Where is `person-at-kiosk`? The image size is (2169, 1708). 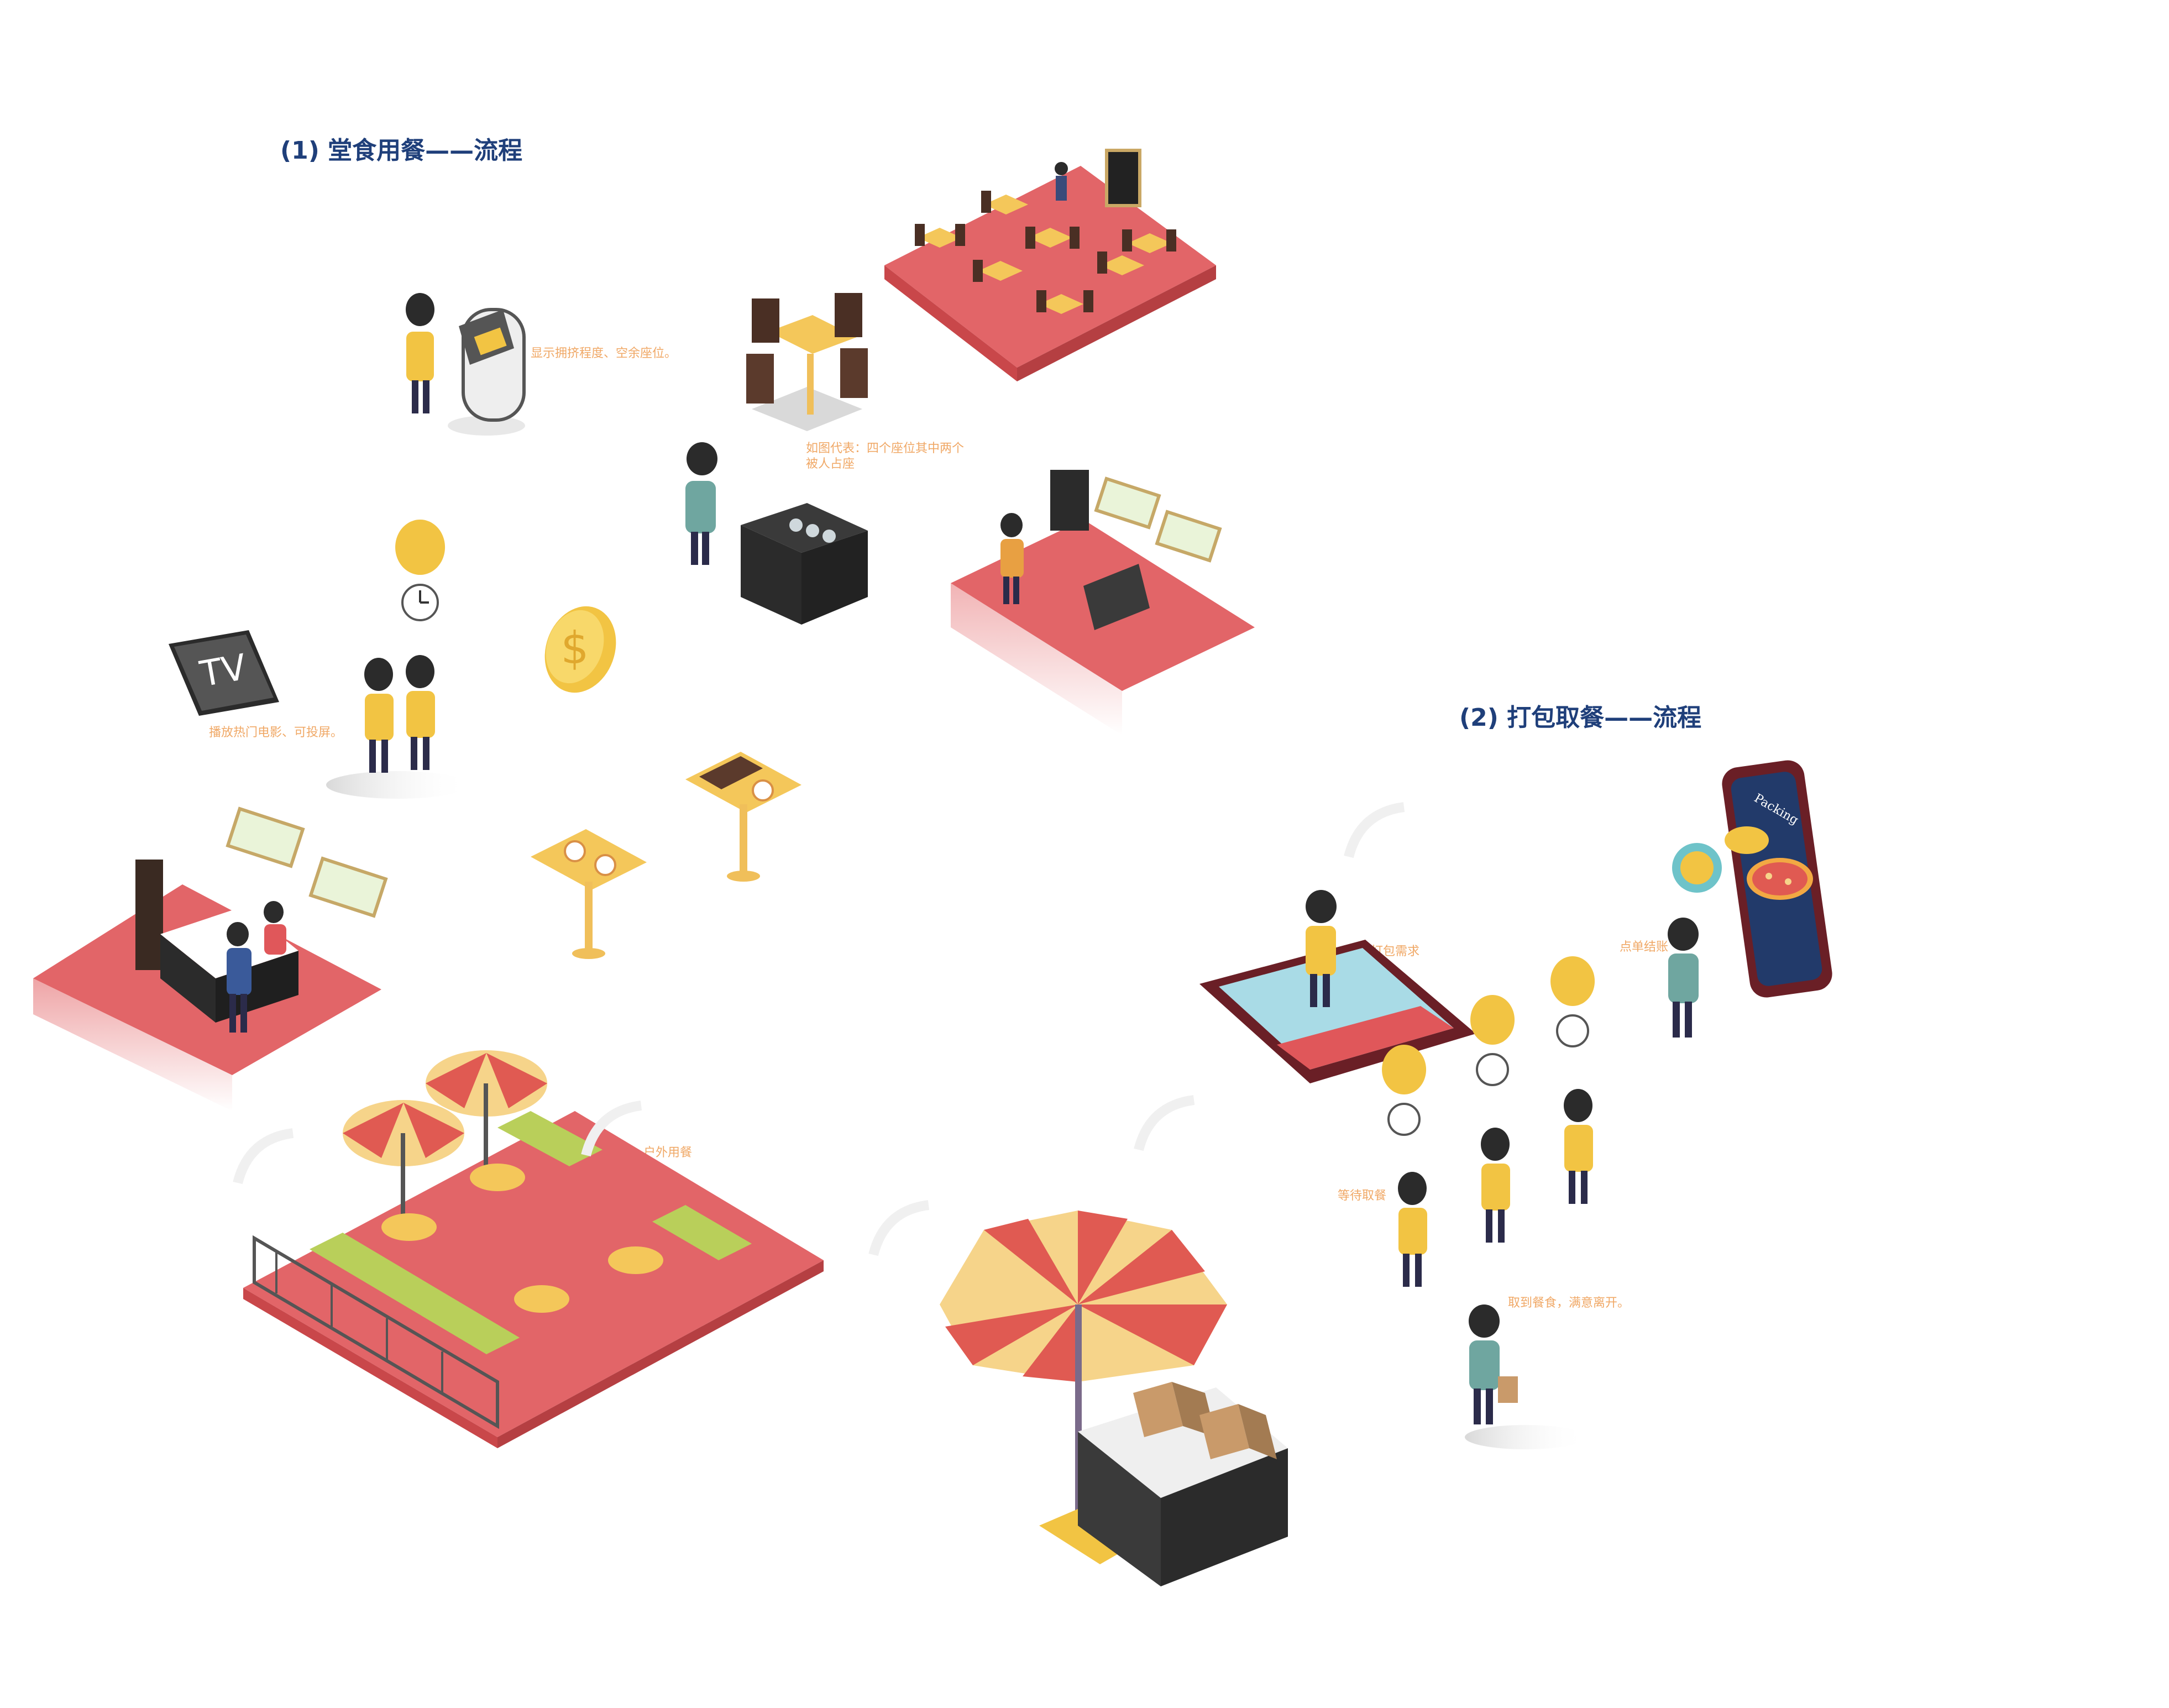
person-at-kiosk is located at coordinates (420, 353).